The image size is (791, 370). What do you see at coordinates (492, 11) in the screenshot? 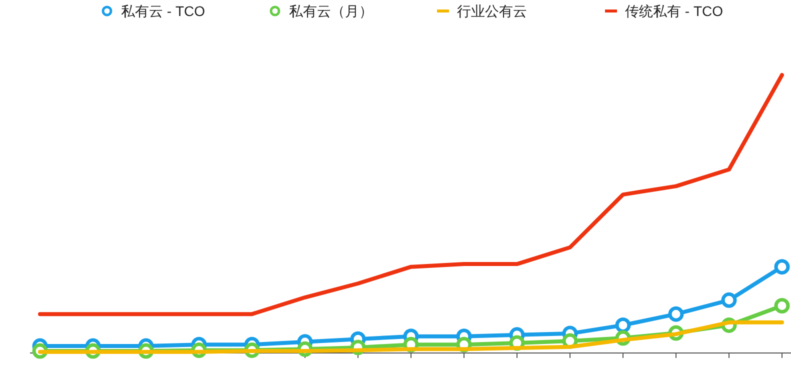
I see `legend-label: 行业公有云` at bounding box center [492, 11].